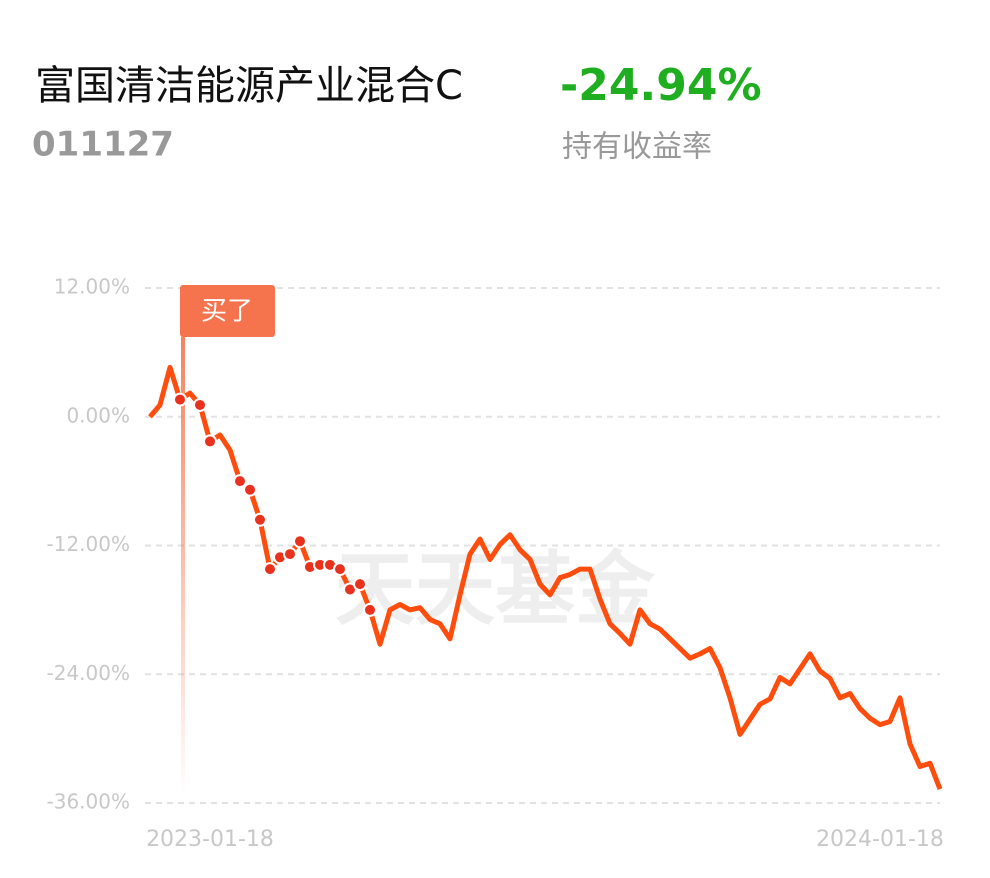  What do you see at coordinates (637, 147) in the screenshot?
I see `return-label: 持有收益率` at bounding box center [637, 147].